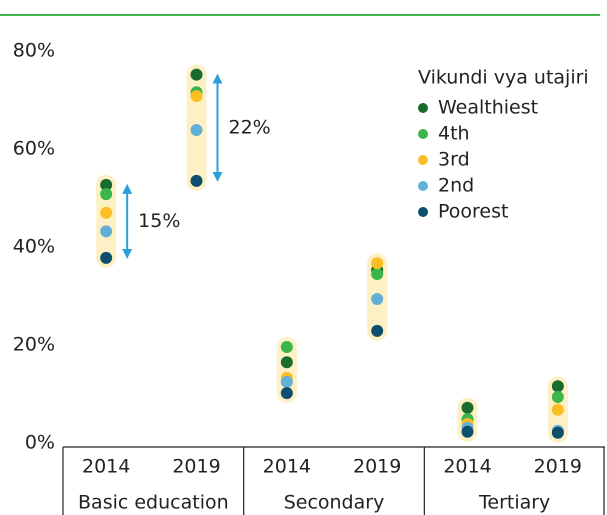 This screenshot has width=607, height=515. What do you see at coordinates (40, 443) in the screenshot?
I see `y-tick-label: 0%` at bounding box center [40, 443].